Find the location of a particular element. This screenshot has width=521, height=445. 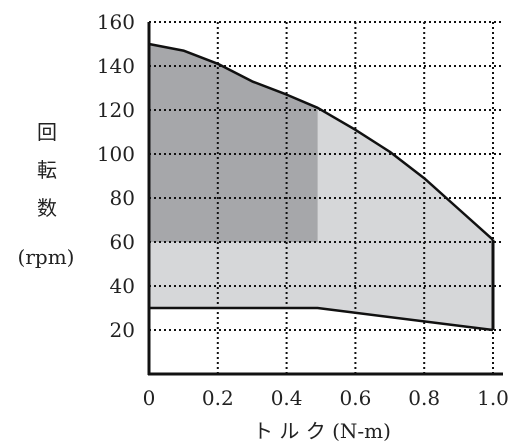

x-tick-label-0.6: 0.6 is located at coordinates (355, 398).